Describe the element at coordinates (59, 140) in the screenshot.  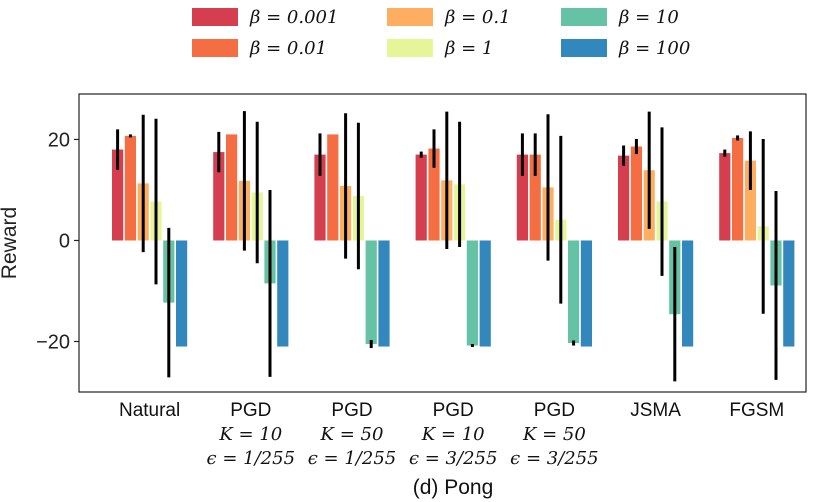
I see `y-tick-label: 20` at that location.